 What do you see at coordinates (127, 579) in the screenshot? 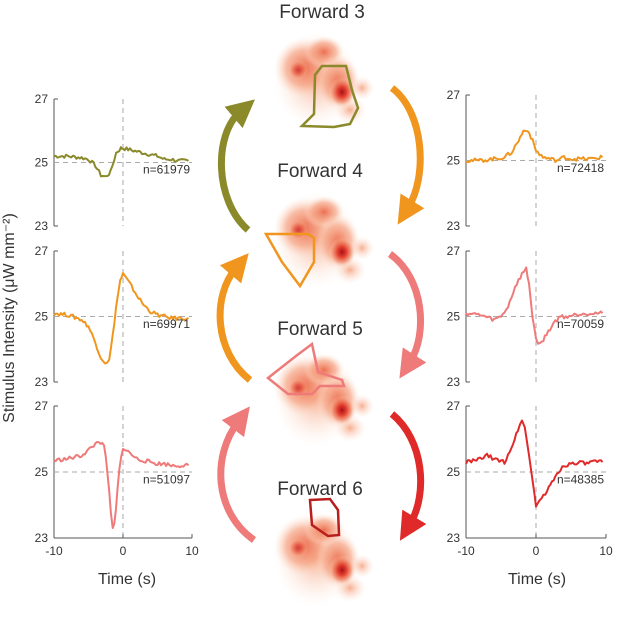
I see `x-axis-label-left: Time (s)` at bounding box center [127, 579].